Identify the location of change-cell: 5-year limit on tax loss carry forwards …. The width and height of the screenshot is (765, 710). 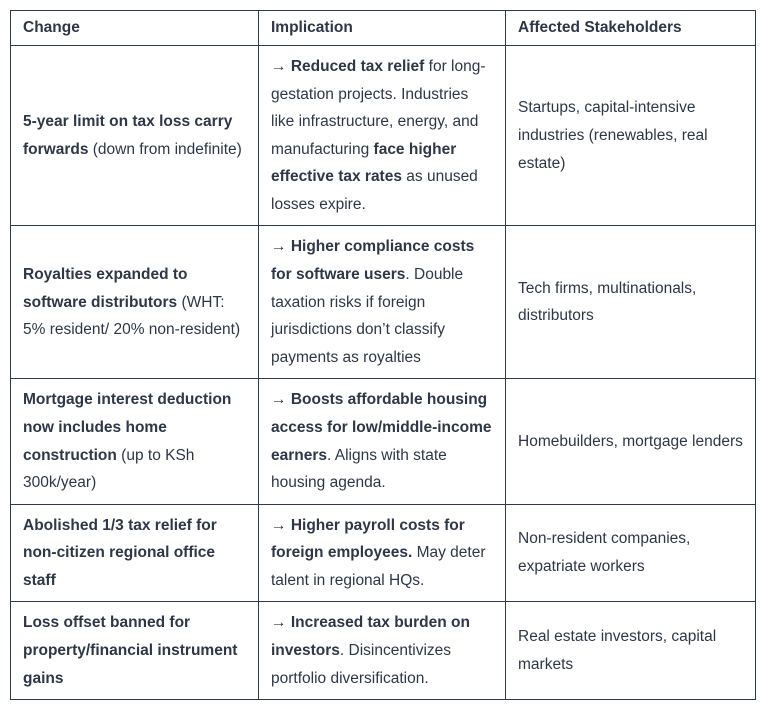
(134, 135).